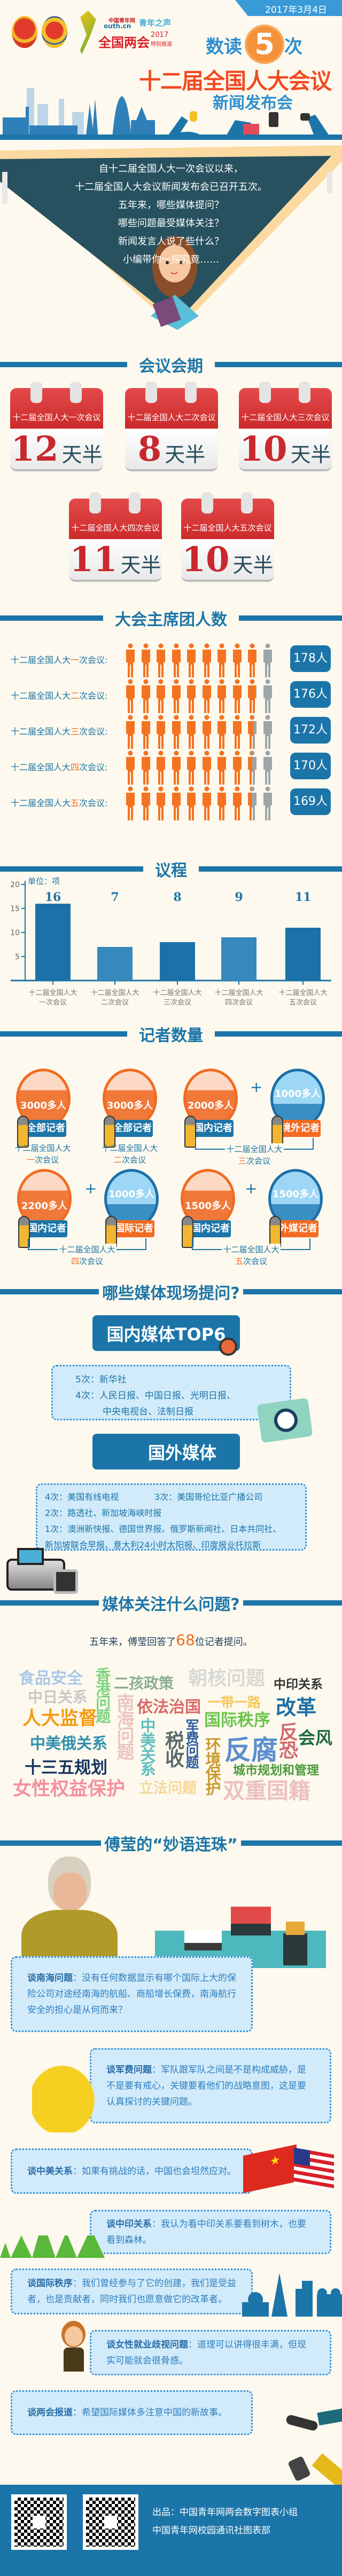 This screenshot has width=342, height=2576. Describe the element at coordinates (171, 1845) in the screenshot. I see `section-title: 傅莹的“妙语连珠”` at that location.